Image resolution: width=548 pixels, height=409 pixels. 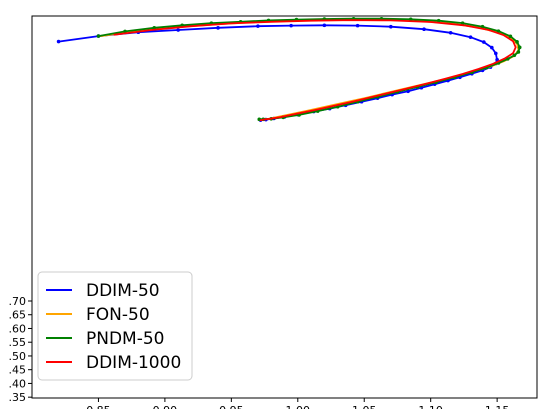 I want to click on x-axis: 0.85 0.90 0.95 1.00 1.05 1.10 1.15, so click(x=297, y=403).